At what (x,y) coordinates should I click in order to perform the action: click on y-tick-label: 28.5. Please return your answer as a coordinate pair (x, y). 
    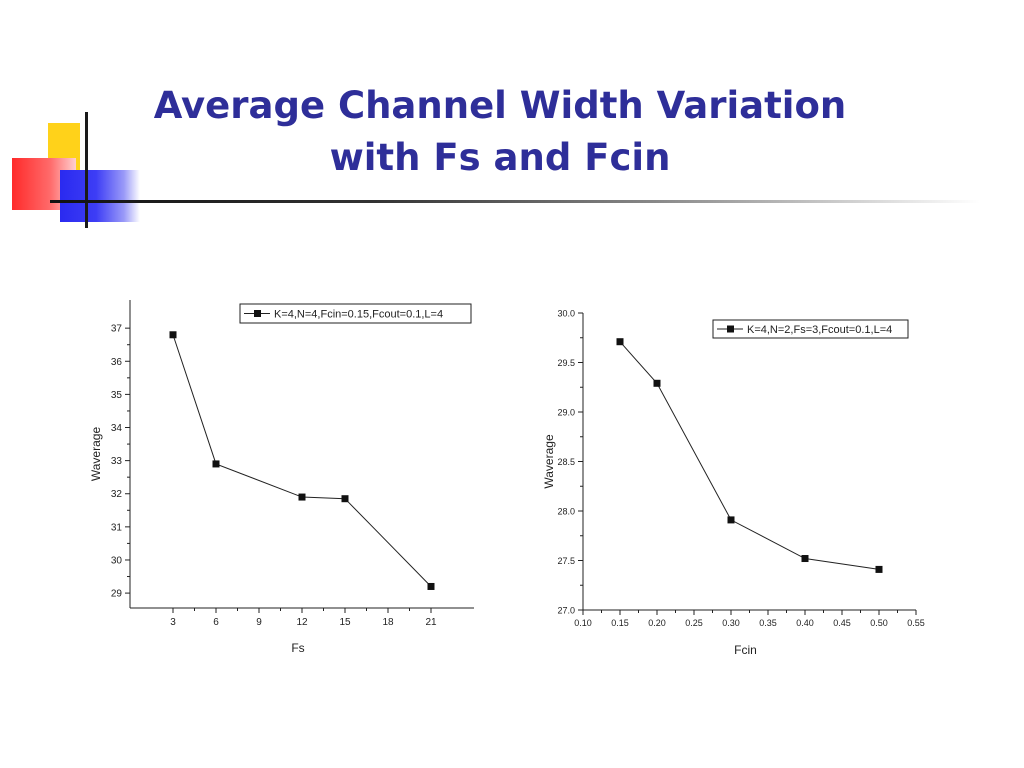
    Looking at the image, I should click on (566, 462).